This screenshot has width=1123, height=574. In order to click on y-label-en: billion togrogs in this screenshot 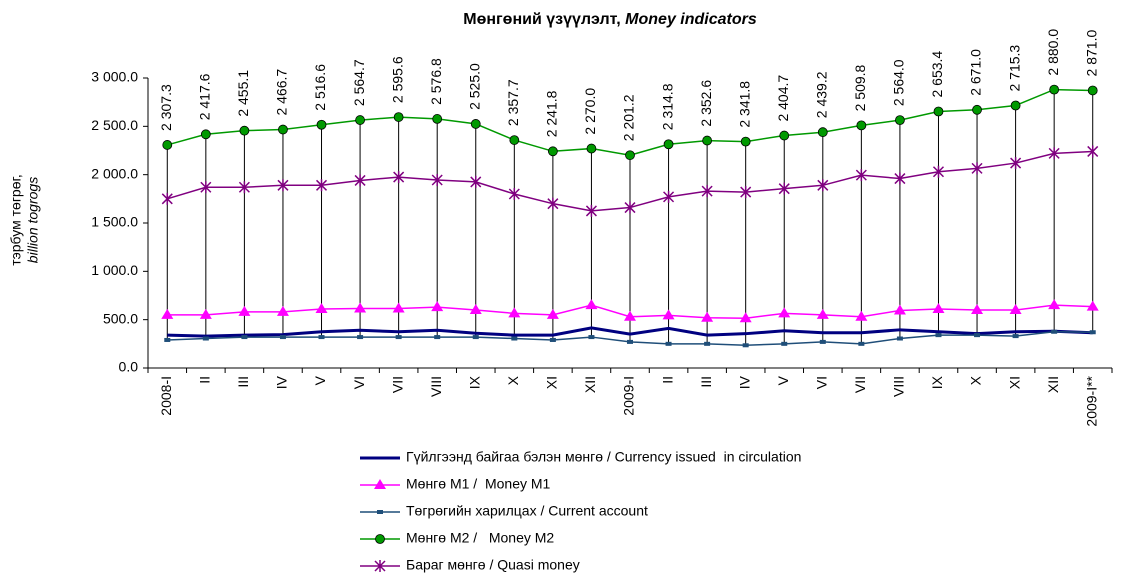, I will do `click(33, 220)`.